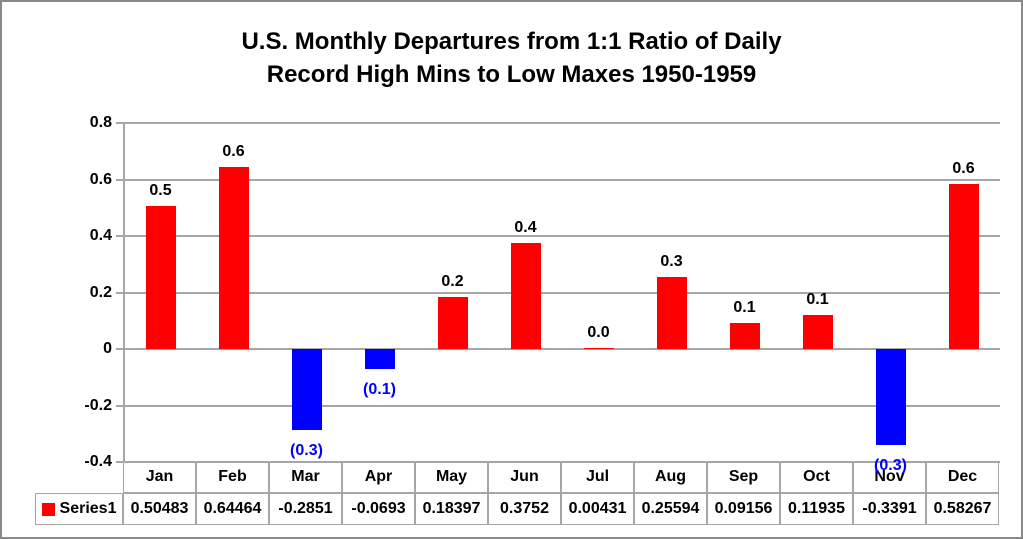  I want to click on x-axis-label-sep: Sep, so click(743, 477).